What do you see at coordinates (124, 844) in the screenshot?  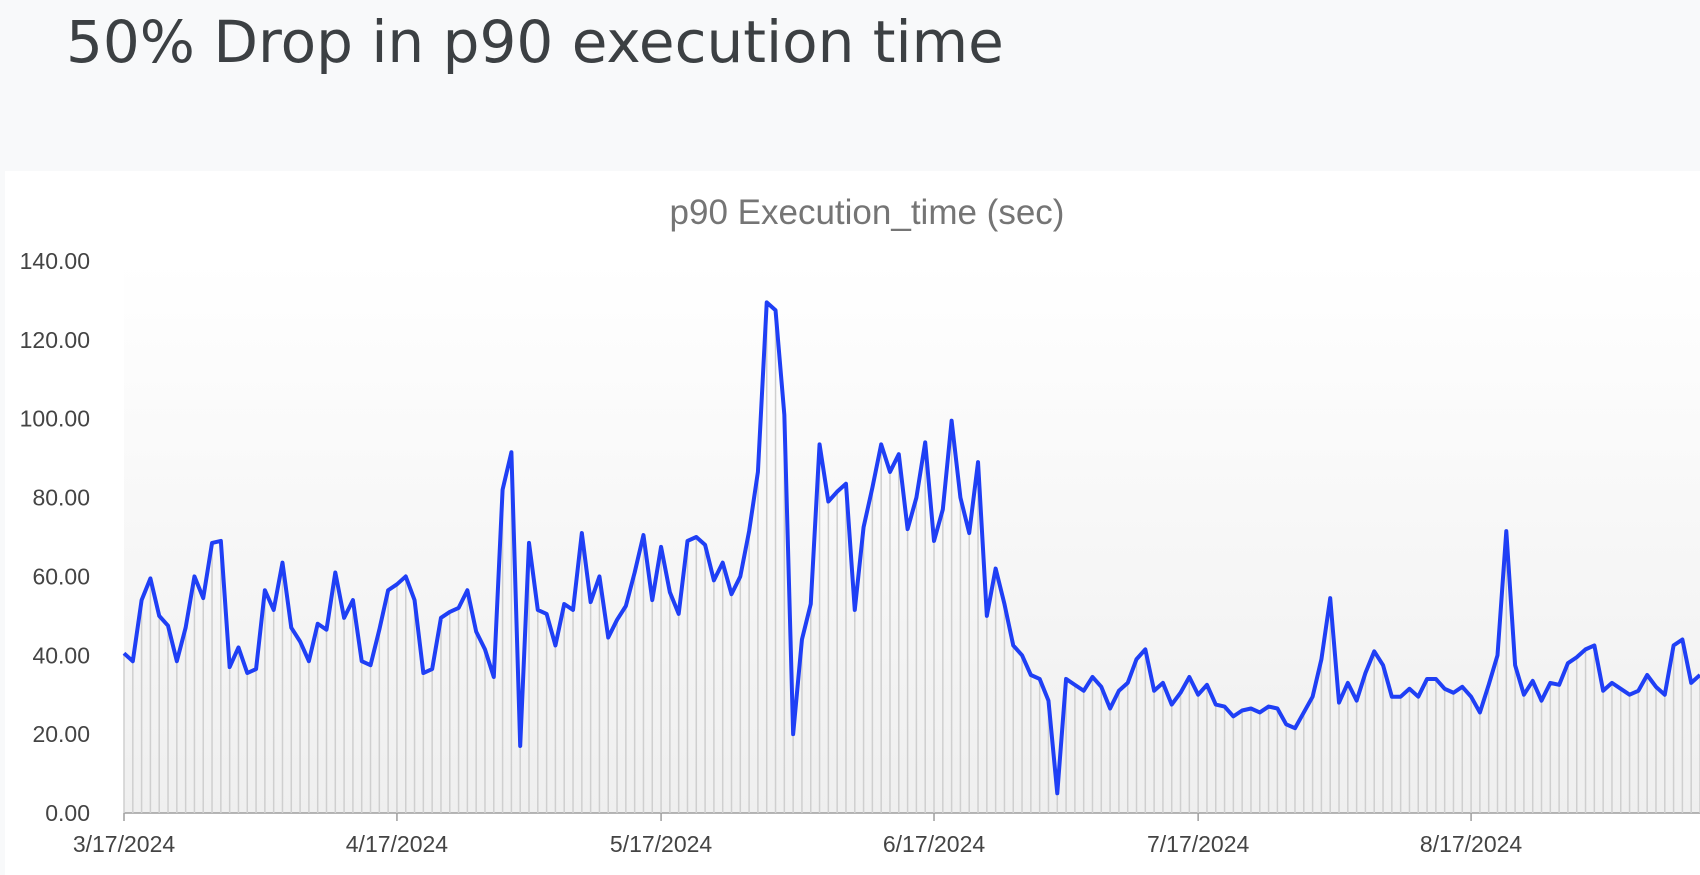 I see `x-tick-label: 3/17/2024` at bounding box center [124, 844].